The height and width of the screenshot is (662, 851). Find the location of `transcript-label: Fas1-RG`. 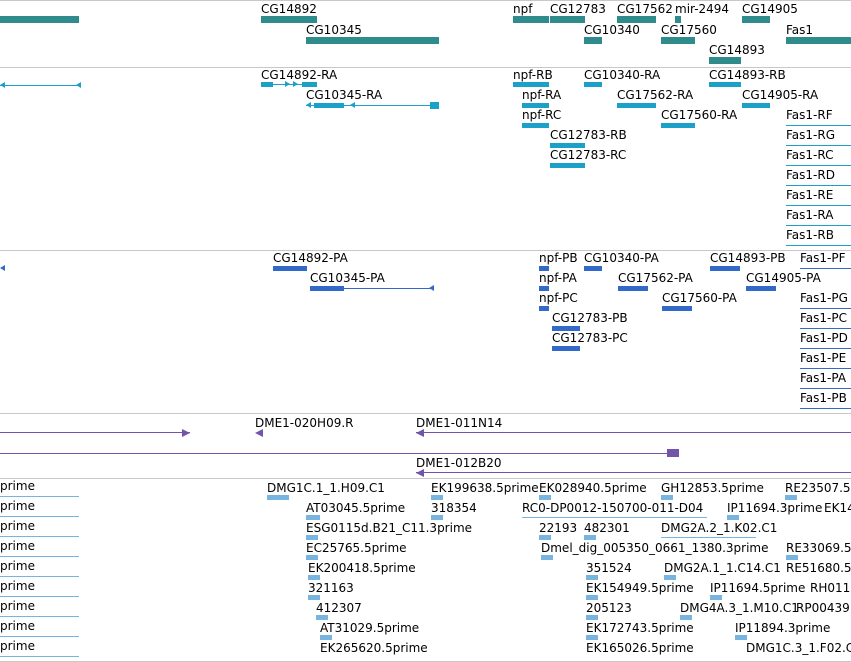

transcript-label: Fas1-RG is located at coordinates (811, 135).